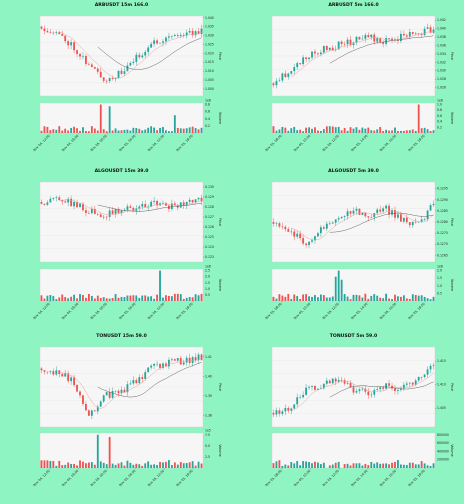 The width and height of the screenshot is (464, 504). I want to click on volume-scale-label: 1e6, so click(208, 267).